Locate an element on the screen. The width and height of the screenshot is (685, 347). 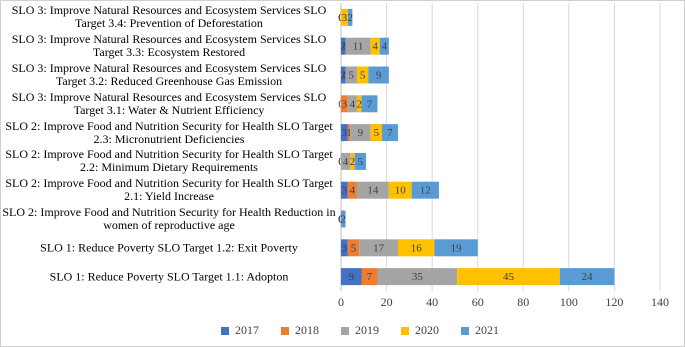
data-label: 16 is located at coordinates (417, 248).